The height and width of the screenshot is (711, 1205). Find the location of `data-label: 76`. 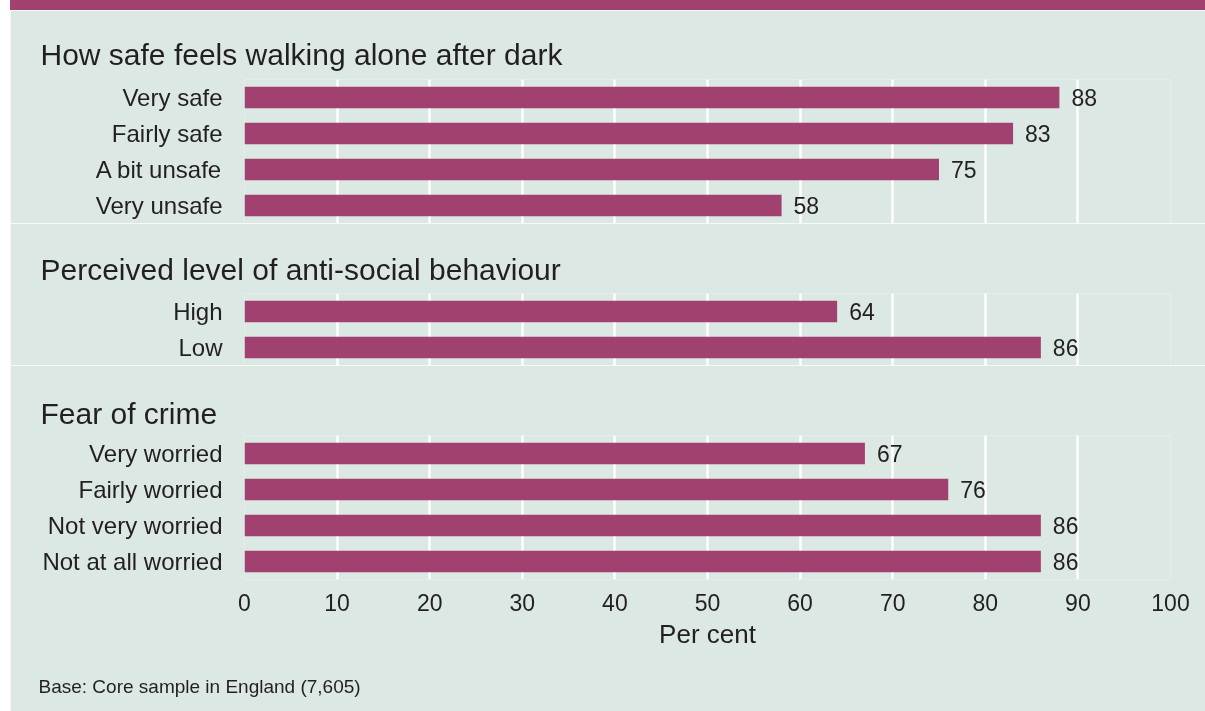

data-label: 76 is located at coordinates (973, 490).